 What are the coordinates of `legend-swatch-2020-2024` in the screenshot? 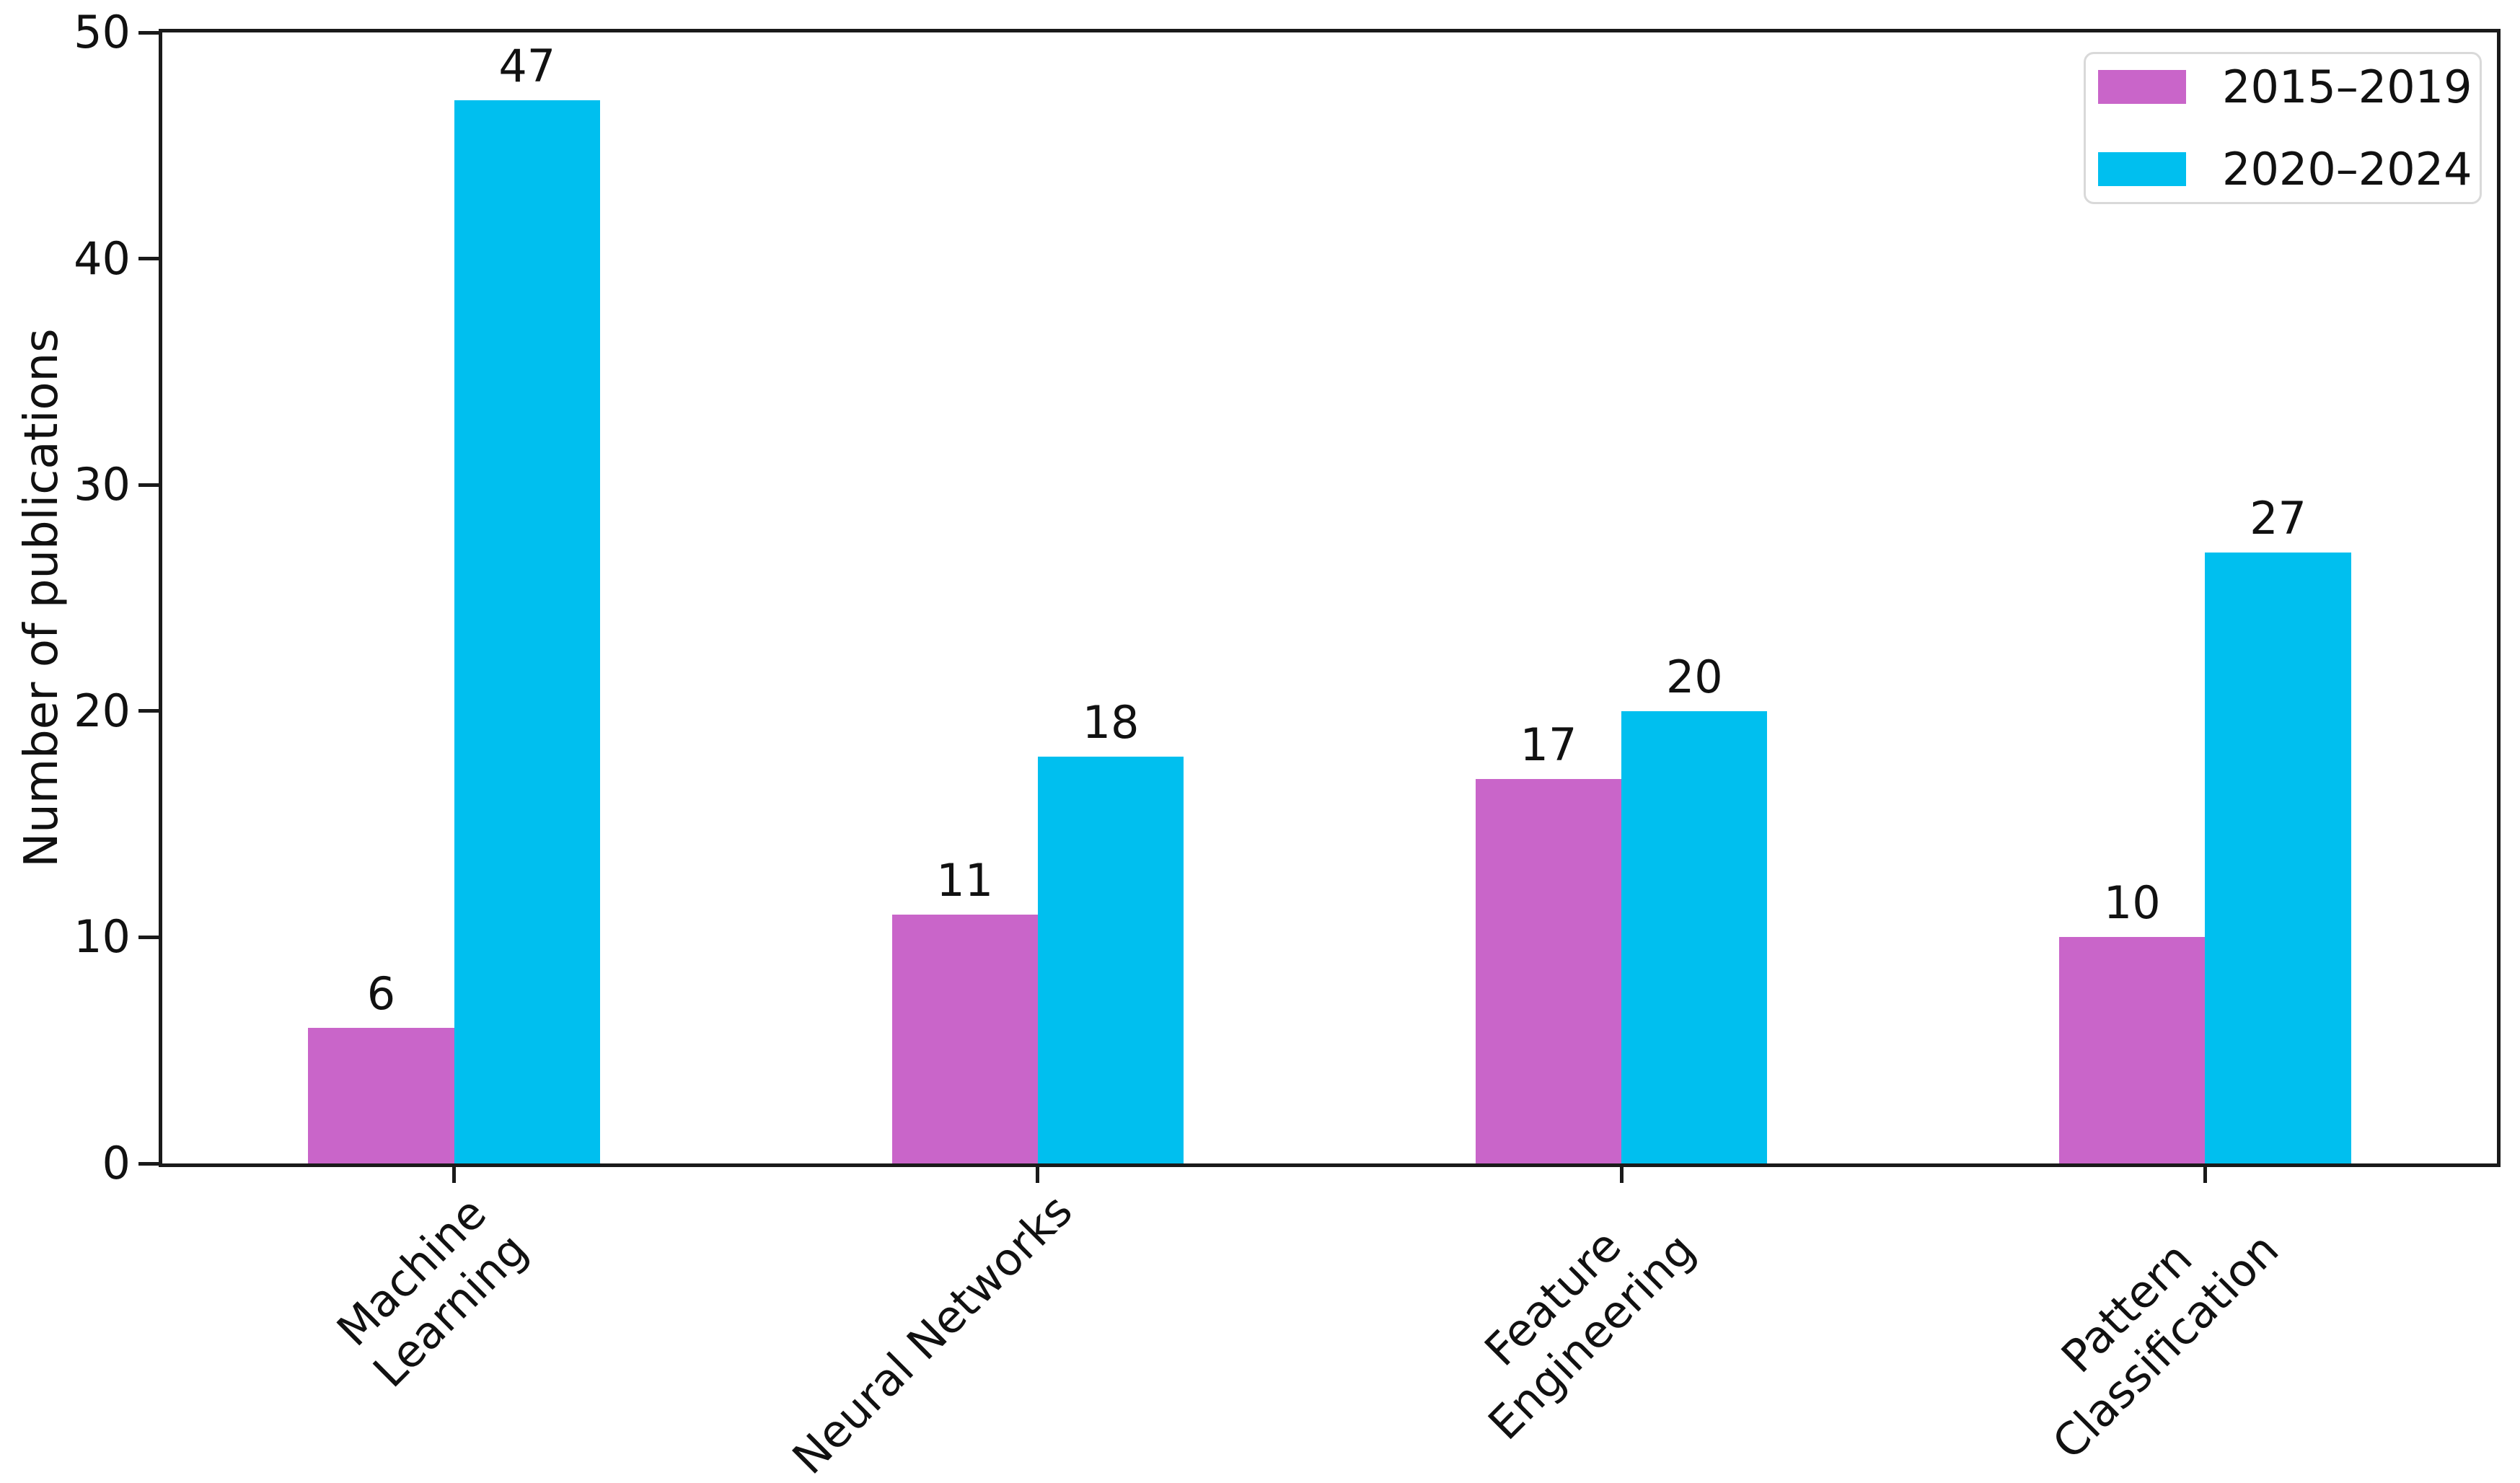 It's located at (2142, 169).